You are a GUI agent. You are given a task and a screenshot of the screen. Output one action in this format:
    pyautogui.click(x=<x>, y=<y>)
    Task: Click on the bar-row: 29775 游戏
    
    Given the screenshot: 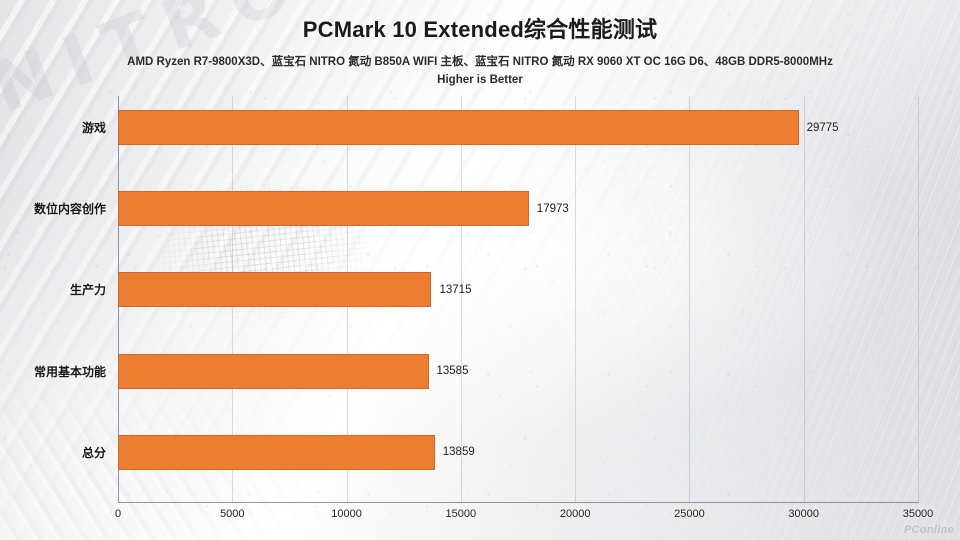 What is the action you would take?
    pyautogui.click(x=500, y=136)
    